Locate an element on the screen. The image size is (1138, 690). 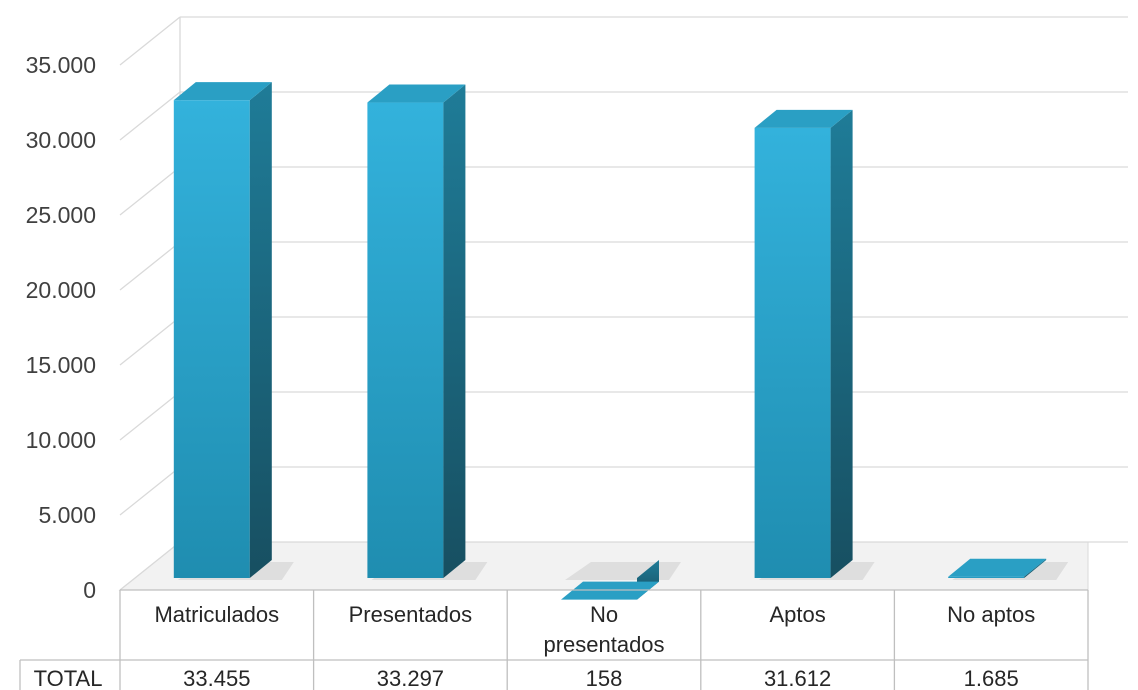
x-category-label-1: Matriculados is located at coordinates (216, 614).